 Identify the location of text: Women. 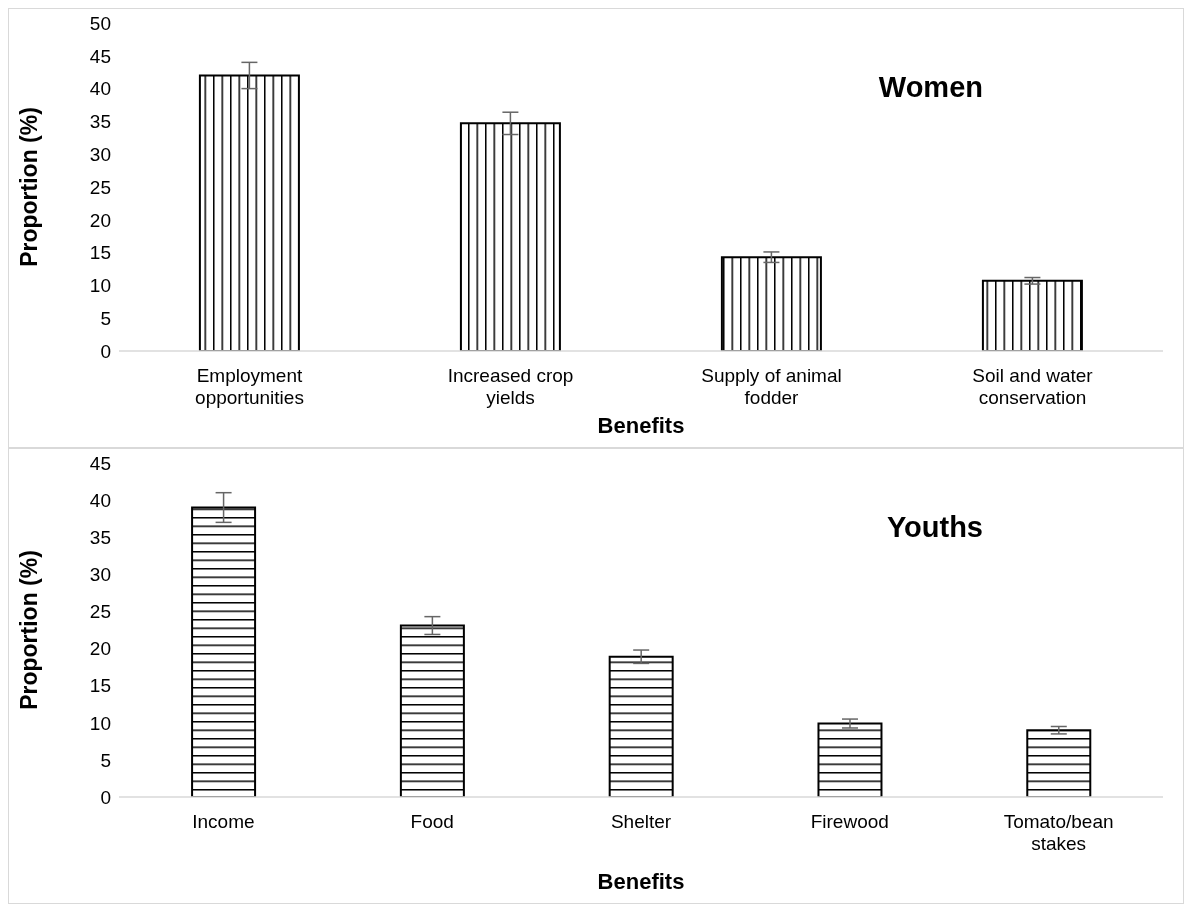
(930, 87).